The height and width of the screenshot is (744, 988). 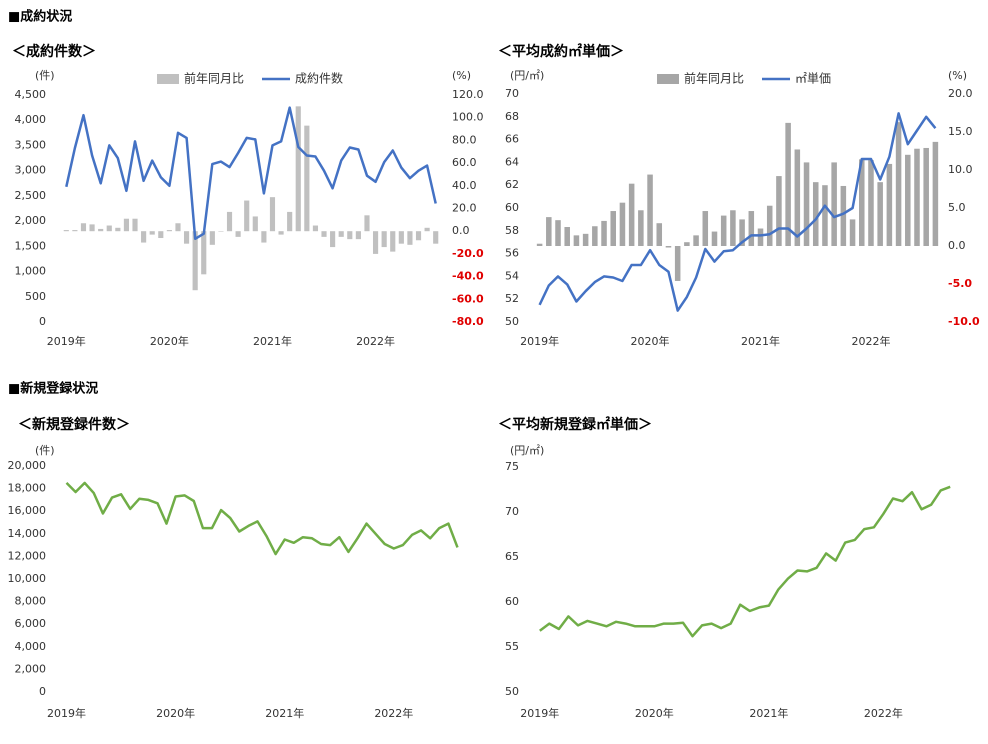 What do you see at coordinates (512, 139) in the screenshot?
I see `y-tick-label: 66` at bounding box center [512, 139].